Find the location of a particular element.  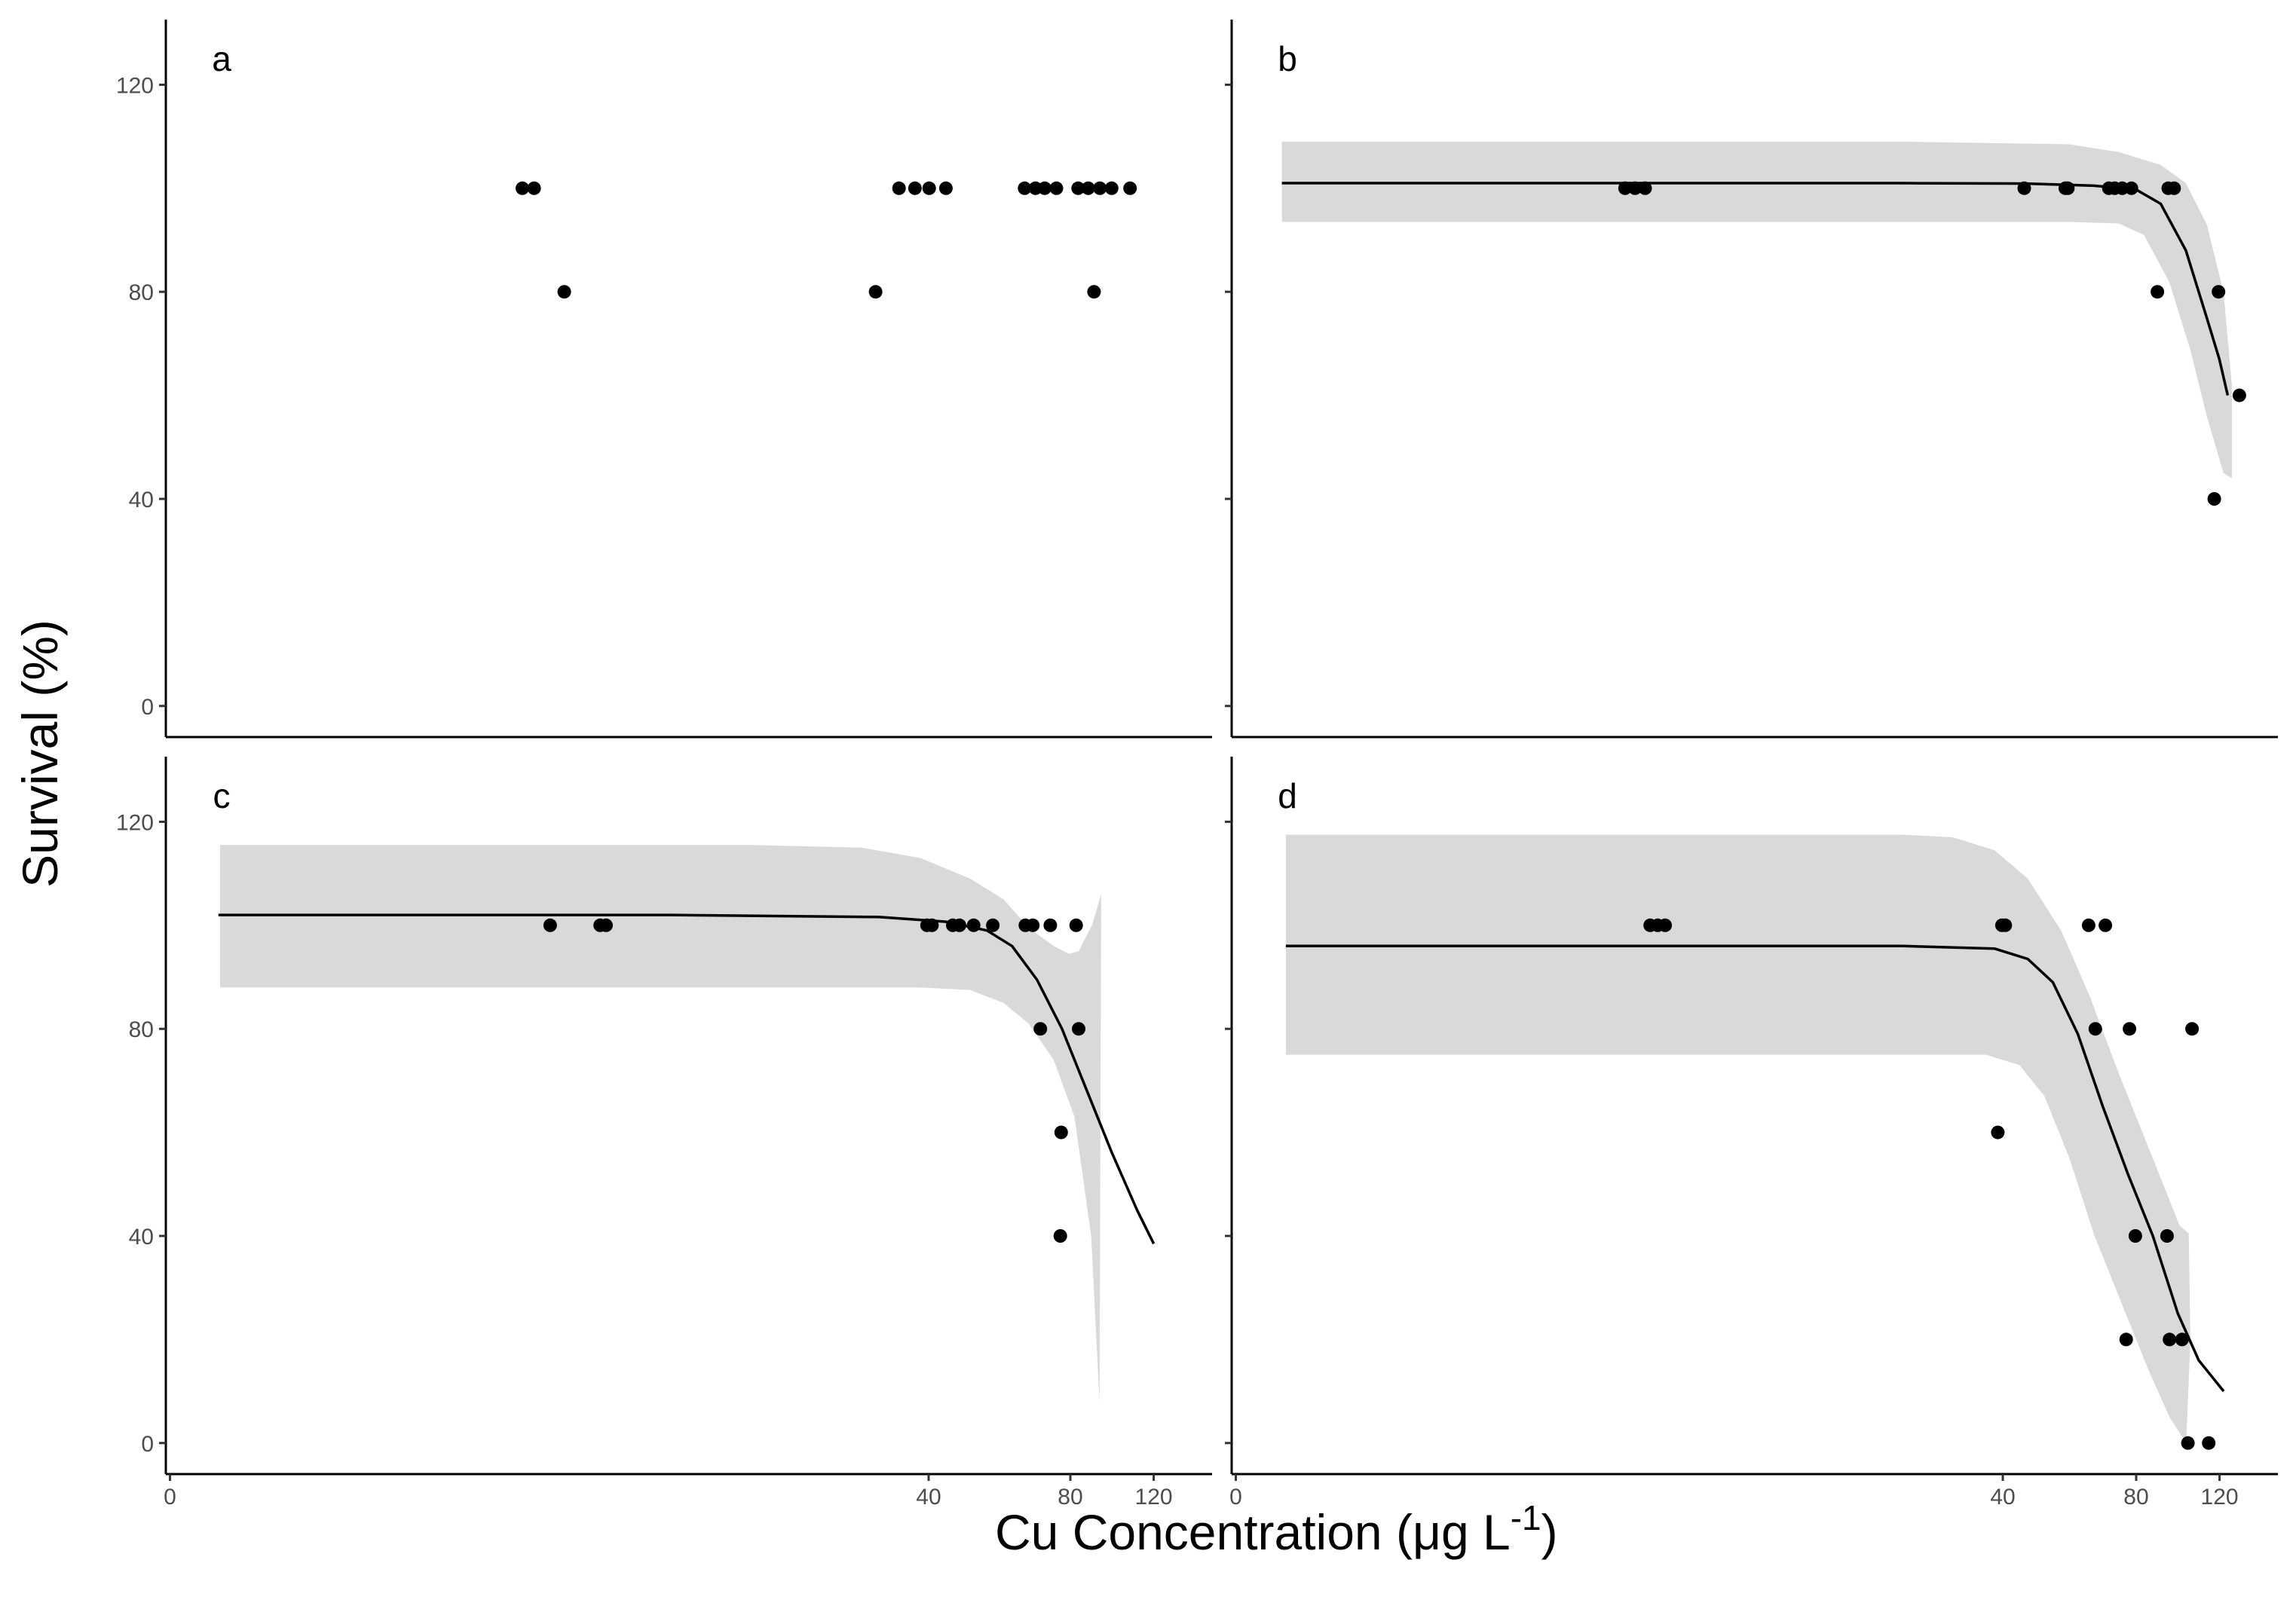

x-axis-title-superscript: -1 is located at coordinates (1526, 1517).